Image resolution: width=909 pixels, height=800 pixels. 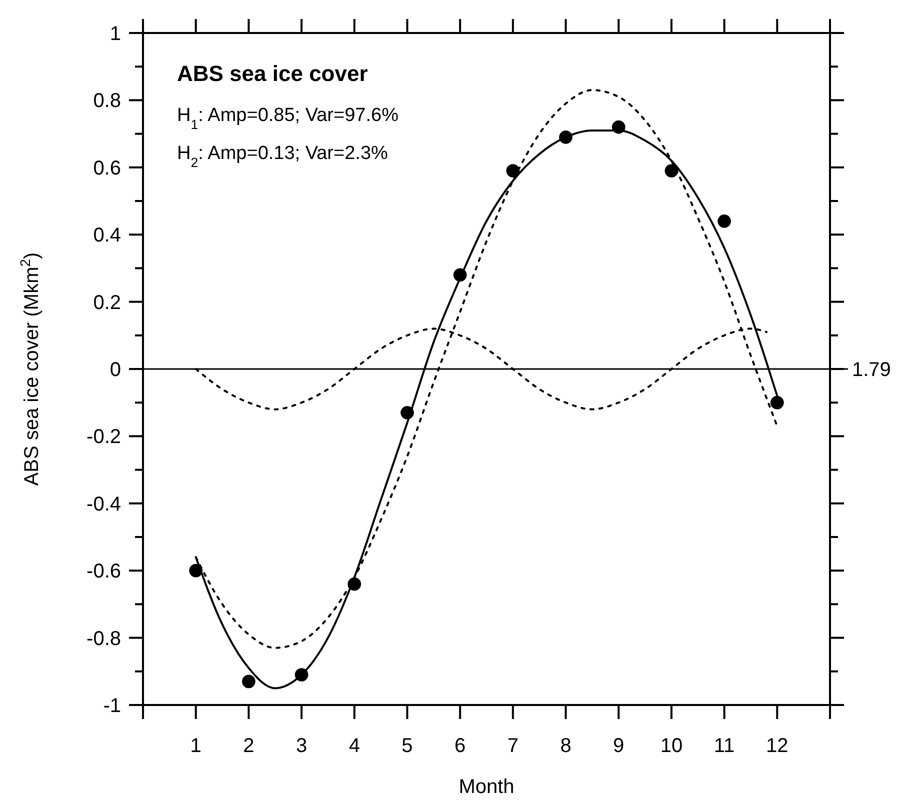 I want to click on y-tick-label: -0.4, so click(x=103, y=504).